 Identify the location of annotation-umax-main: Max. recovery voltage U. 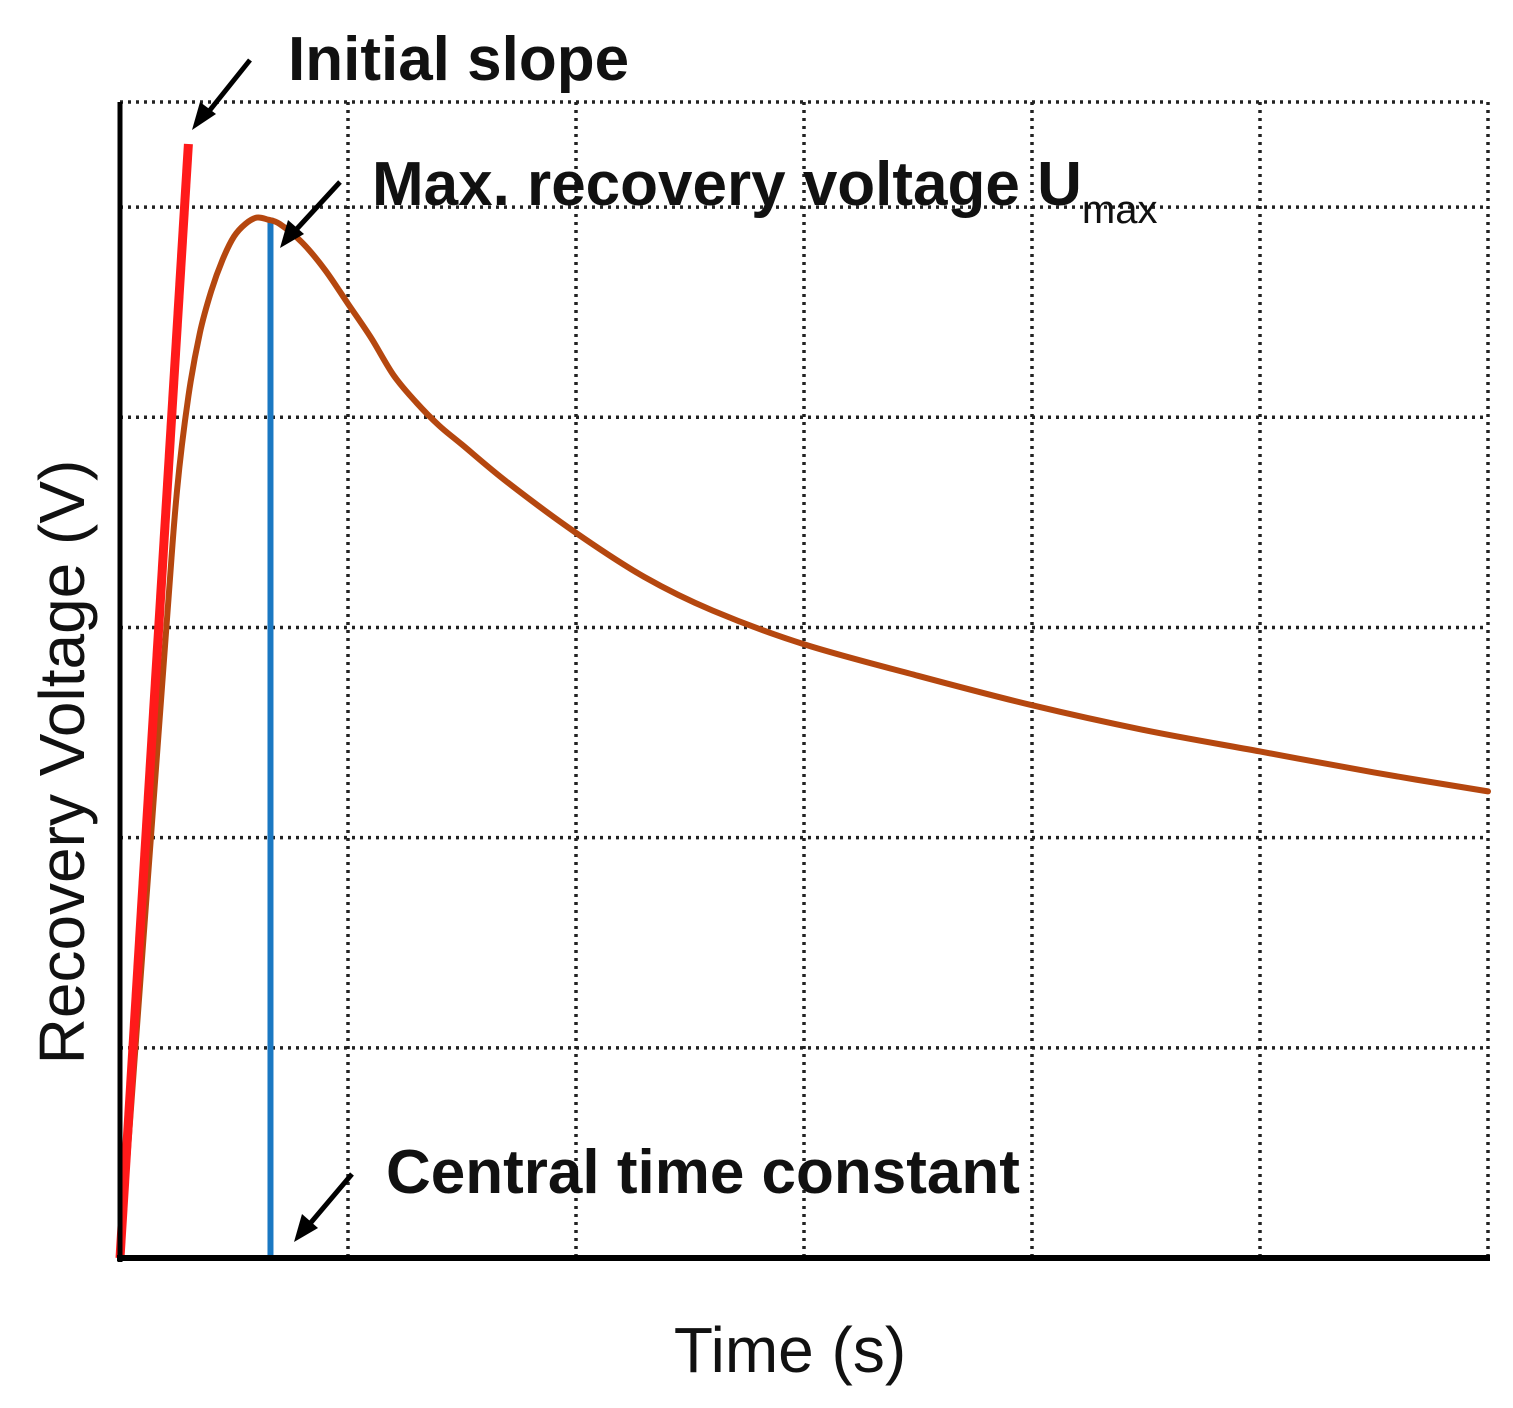
(727, 184).